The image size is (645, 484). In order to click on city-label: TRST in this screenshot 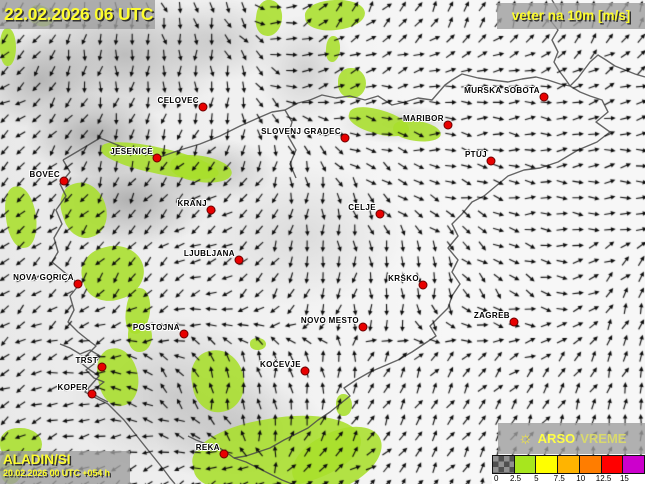, I will do `click(86, 360)`.